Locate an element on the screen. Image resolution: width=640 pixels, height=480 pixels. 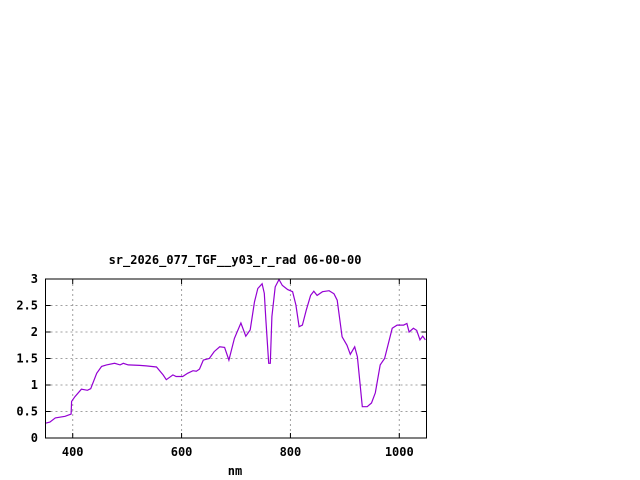
x-tick-label: 400 is located at coordinates (73, 452).